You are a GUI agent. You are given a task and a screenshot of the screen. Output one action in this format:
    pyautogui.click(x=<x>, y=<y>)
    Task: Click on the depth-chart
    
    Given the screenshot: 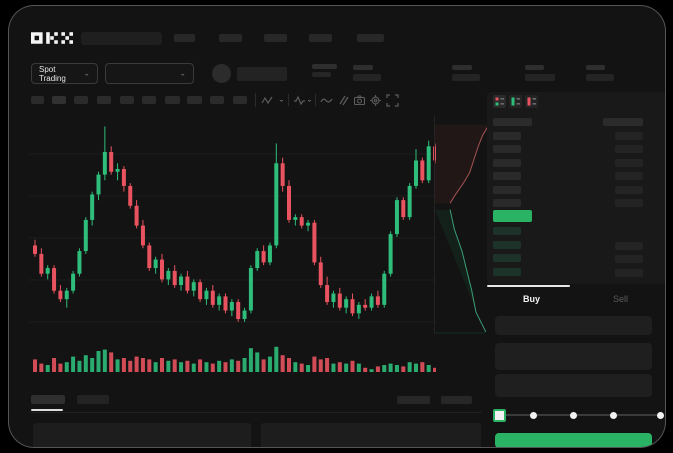 What is the action you would take?
    pyautogui.click(x=462, y=225)
    